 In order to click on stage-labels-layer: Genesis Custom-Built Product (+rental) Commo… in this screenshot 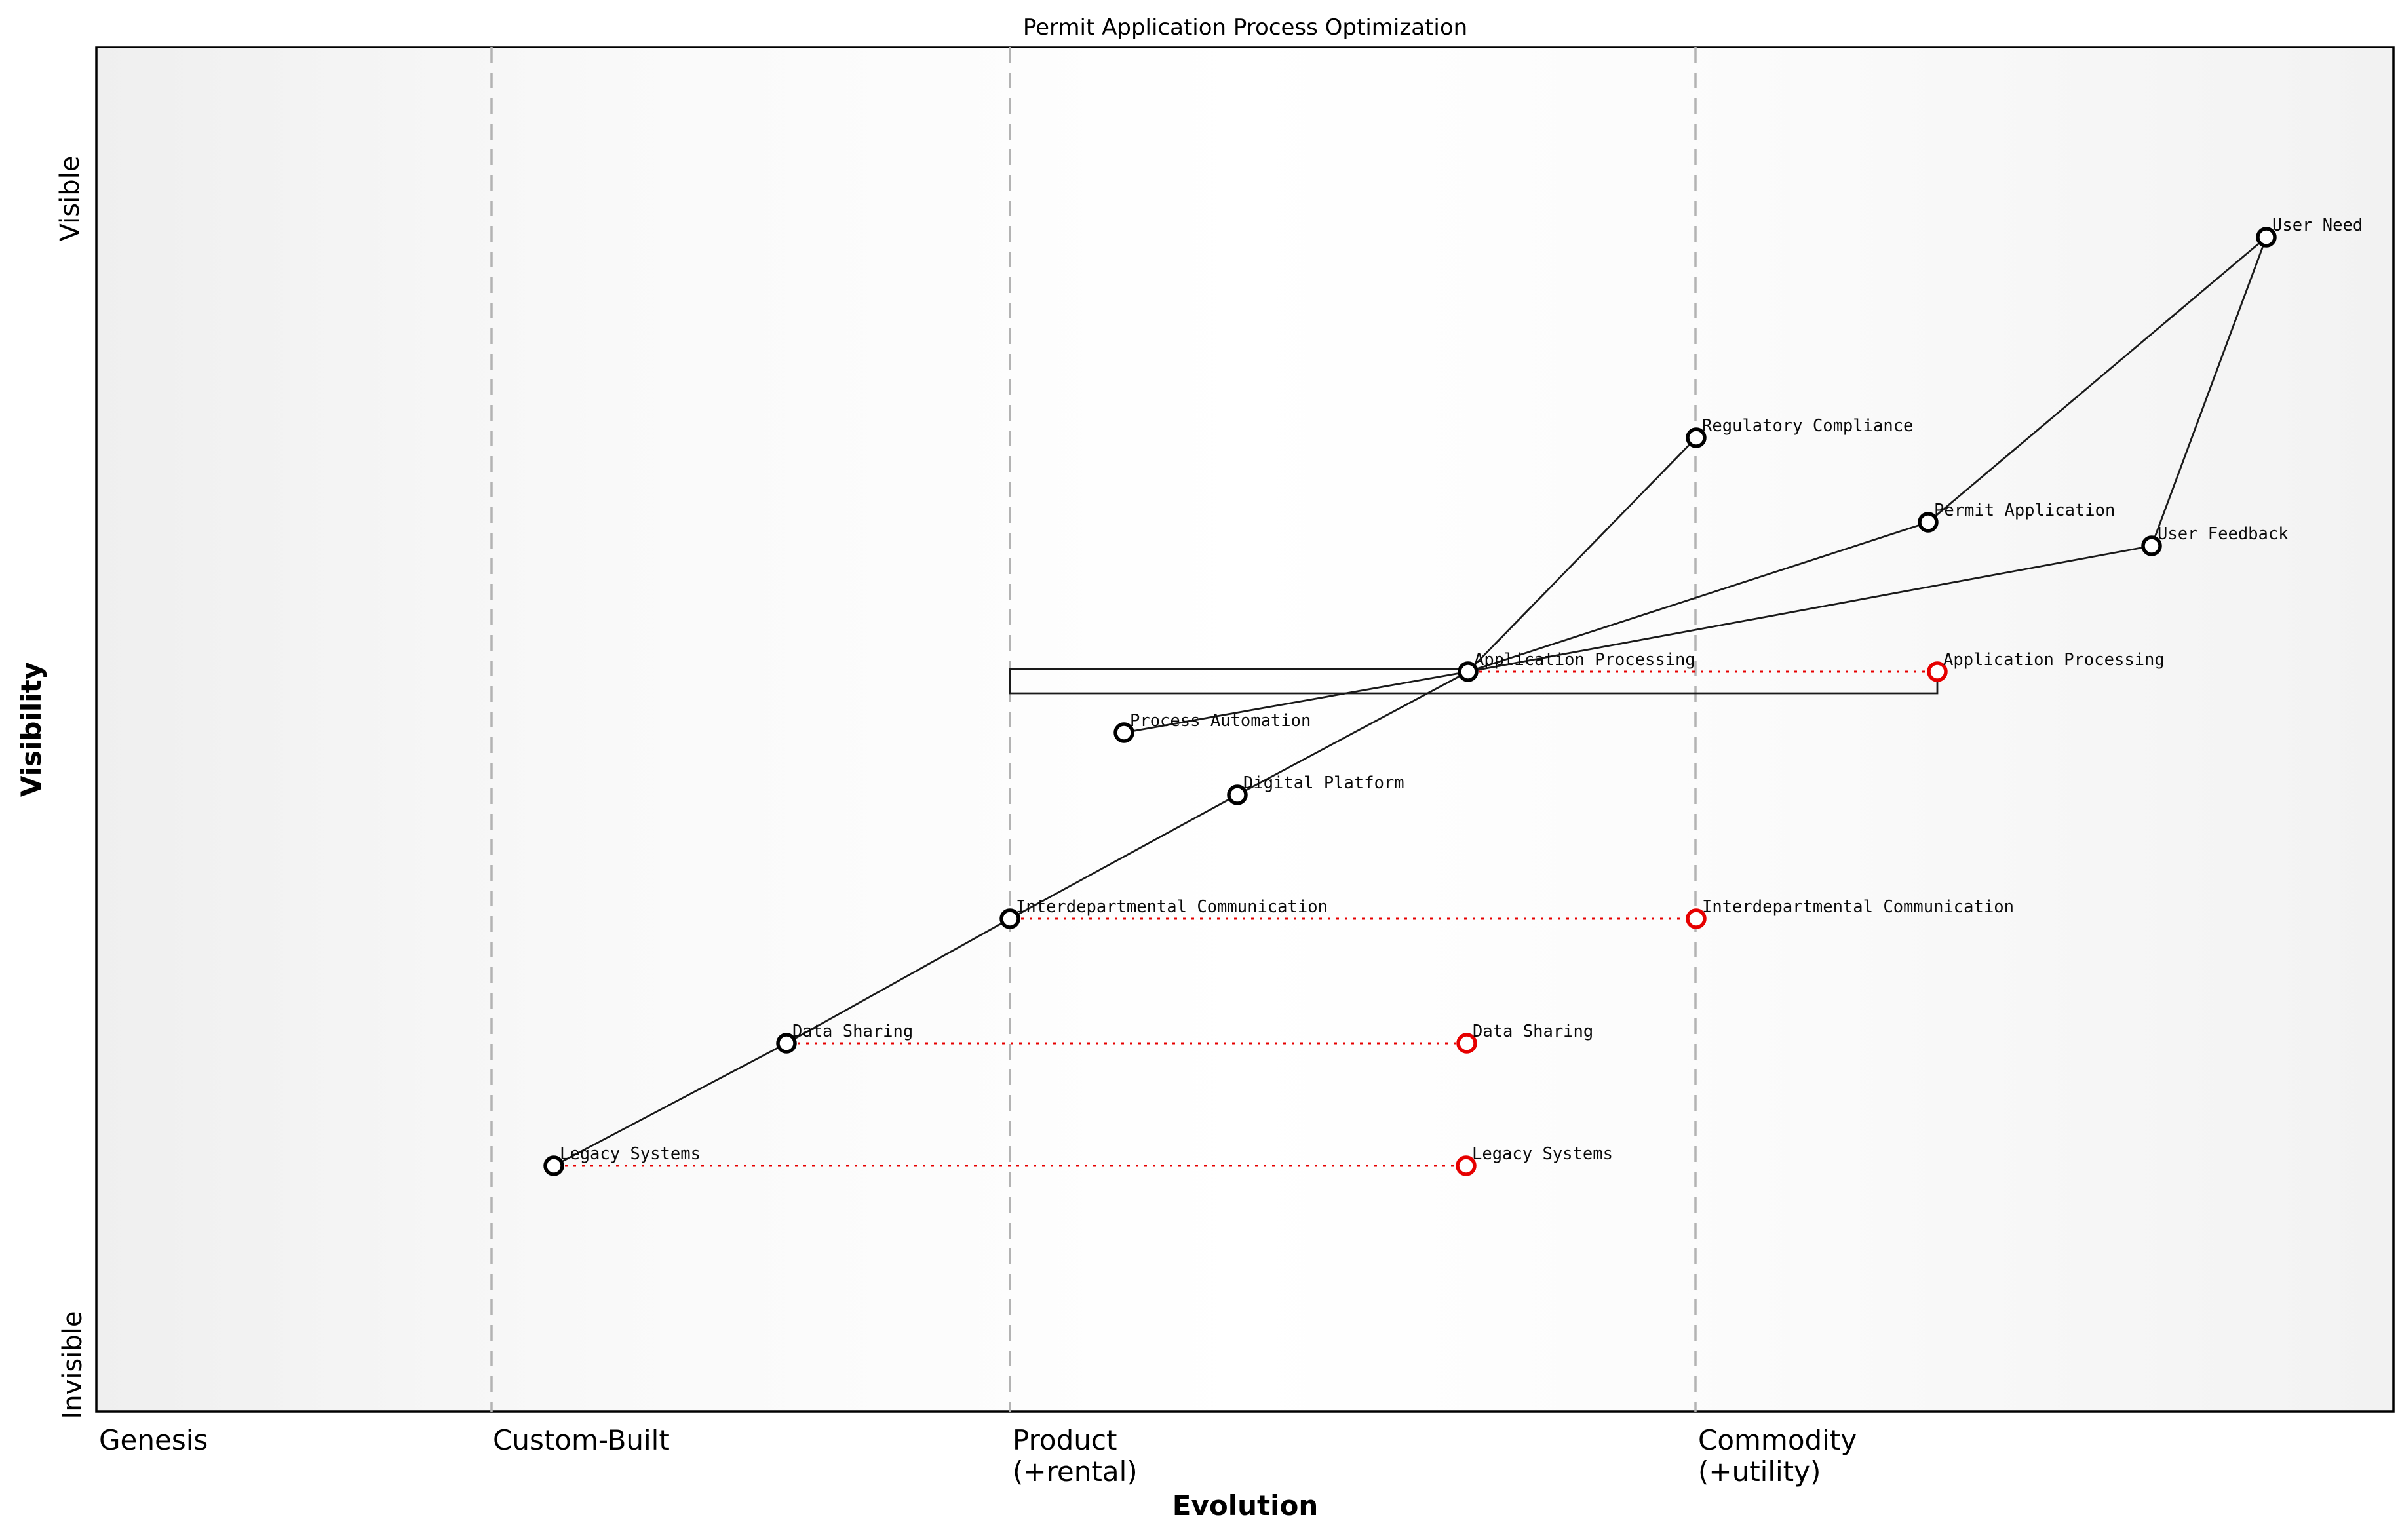, I will do `click(978, 1456)`.